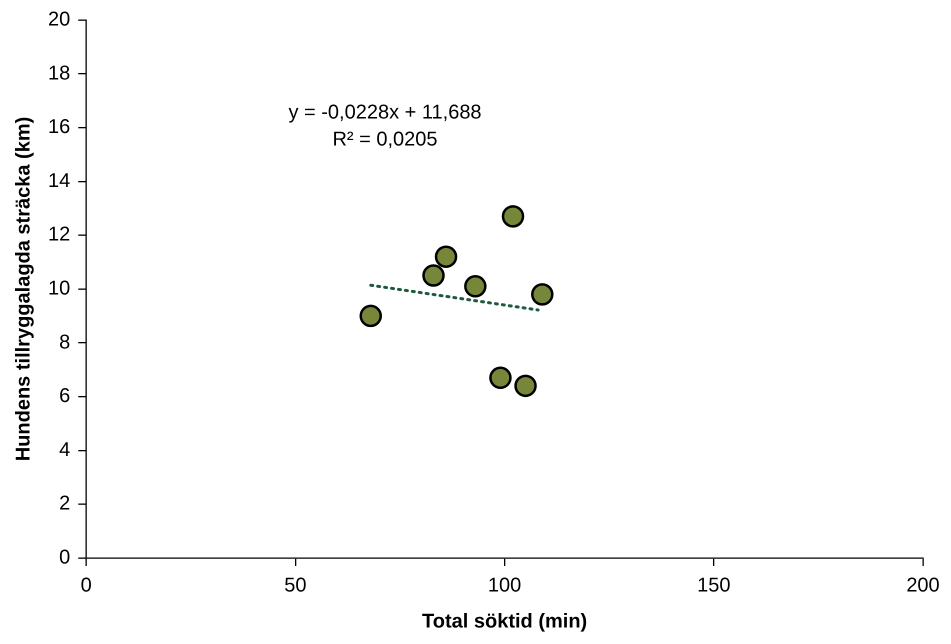 Image resolution: width=951 pixels, height=644 pixels. What do you see at coordinates (86, 585) in the screenshot?
I see `x-tick-label: 0` at bounding box center [86, 585].